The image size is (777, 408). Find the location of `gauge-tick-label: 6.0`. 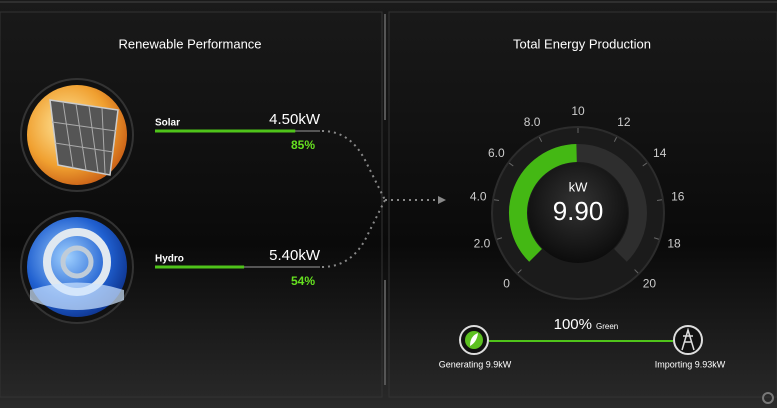

gauge-tick-label: 6.0 is located at coordinates (496, 153).